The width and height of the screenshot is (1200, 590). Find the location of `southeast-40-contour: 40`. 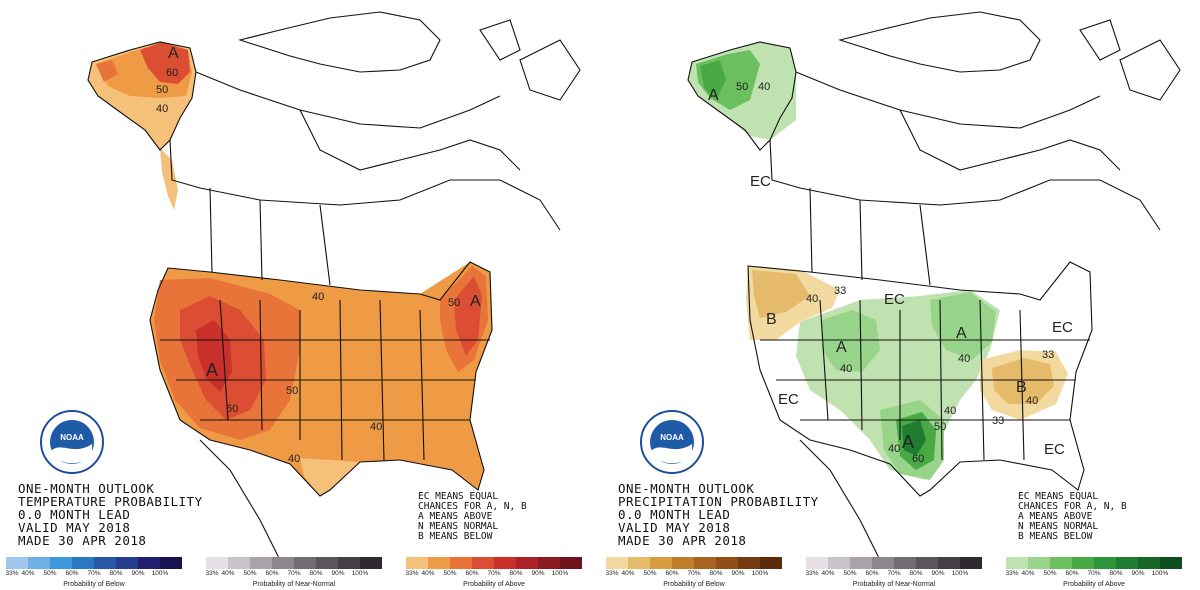

southeast-40-contour: 40 is located at coordinates (1032, 401).